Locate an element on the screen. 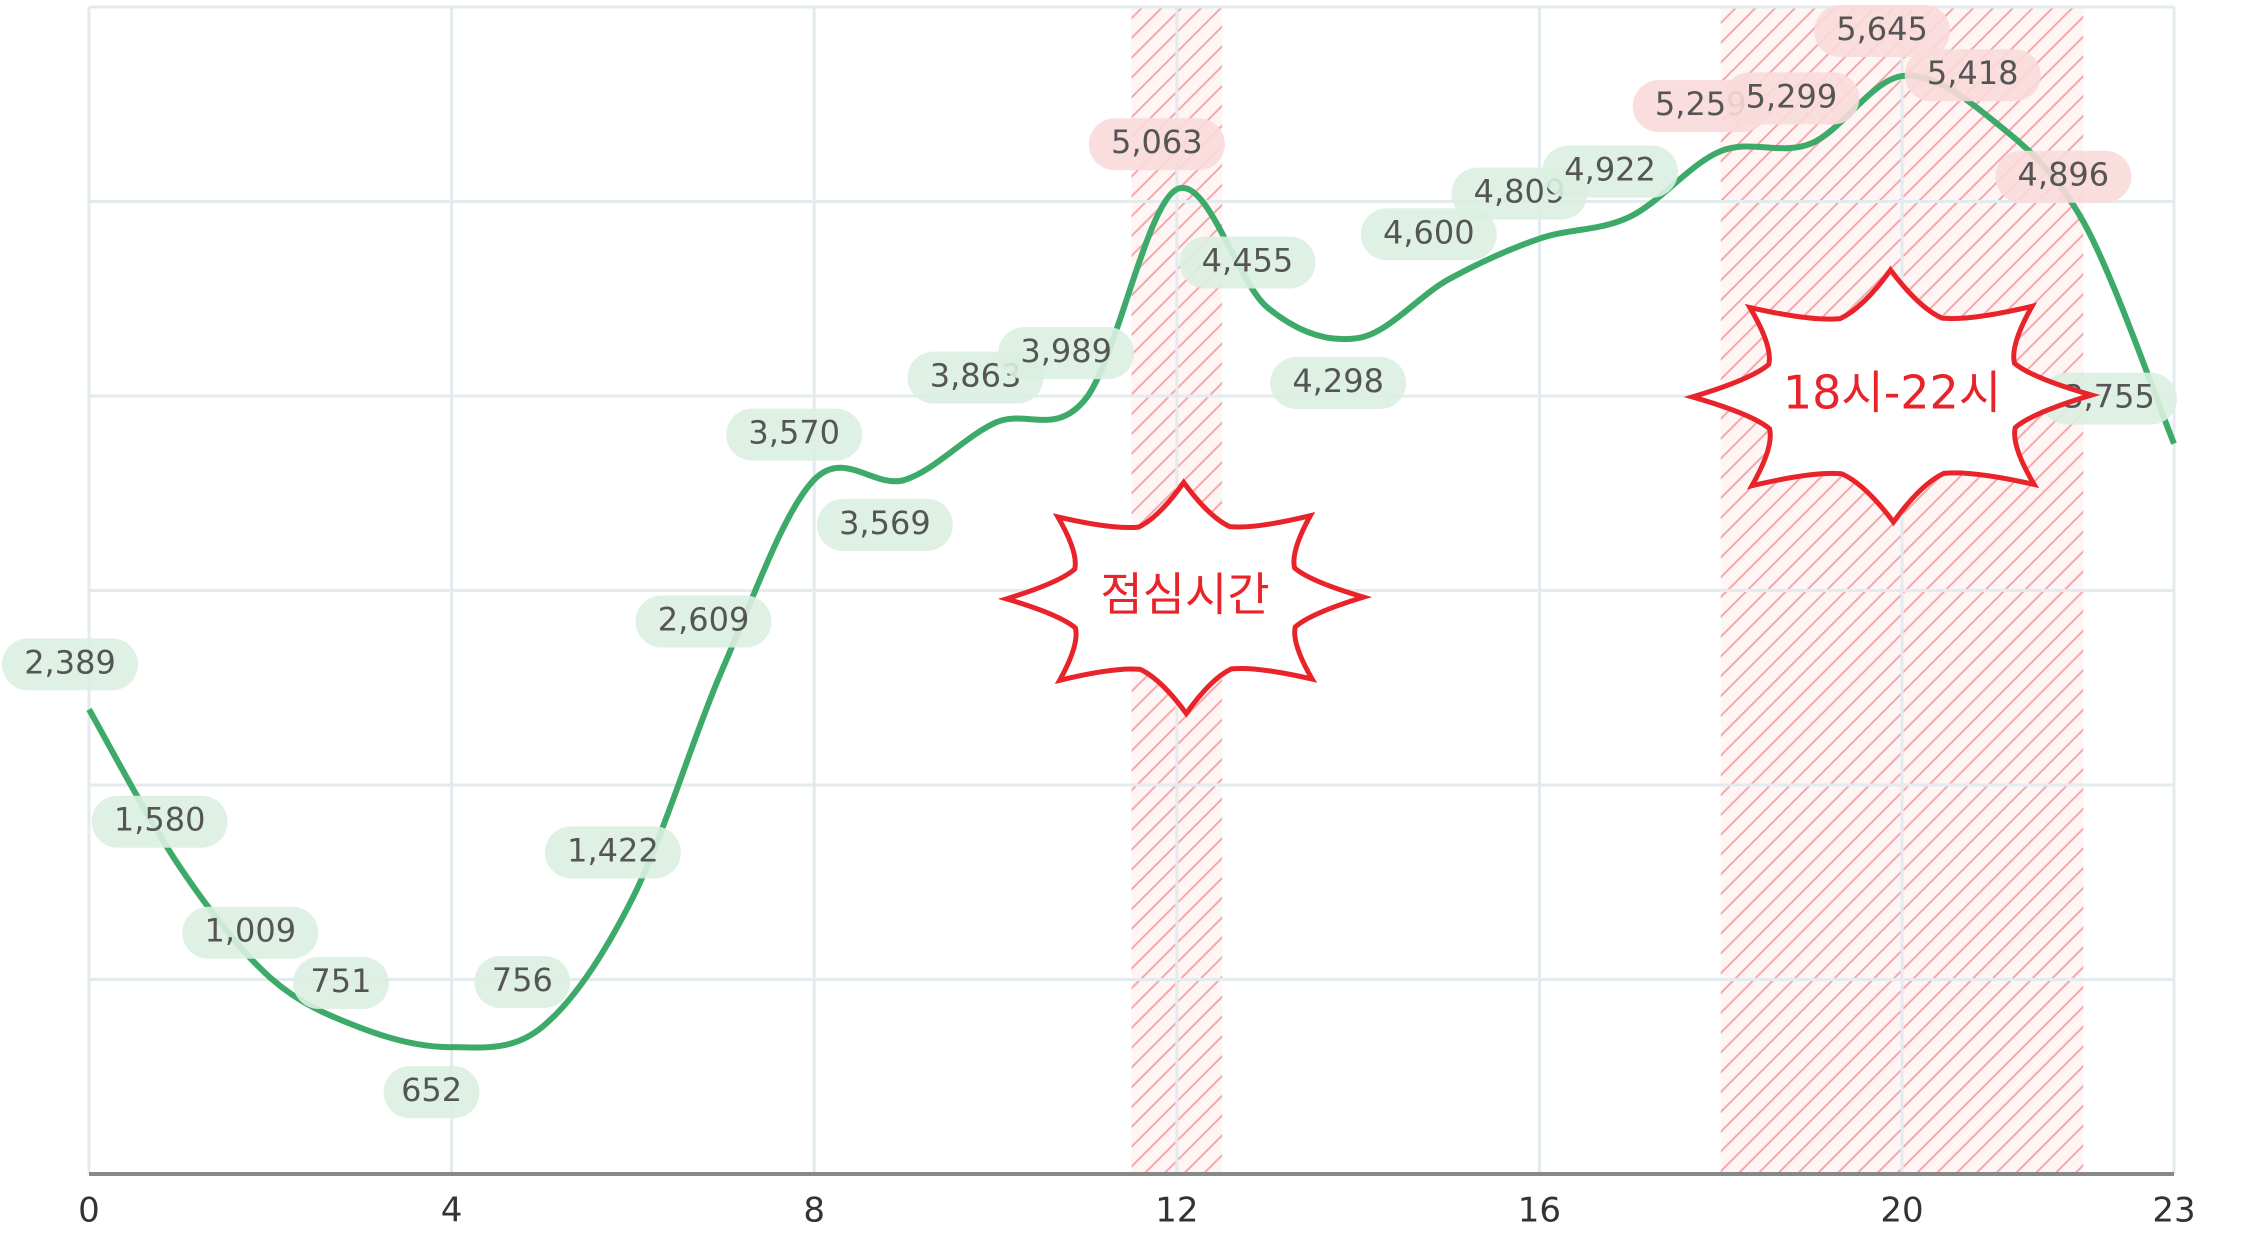 The height and width of the screenshot is (1236, 2245). annotation-label: 점심시간 is located at coordinates (1184, 595).